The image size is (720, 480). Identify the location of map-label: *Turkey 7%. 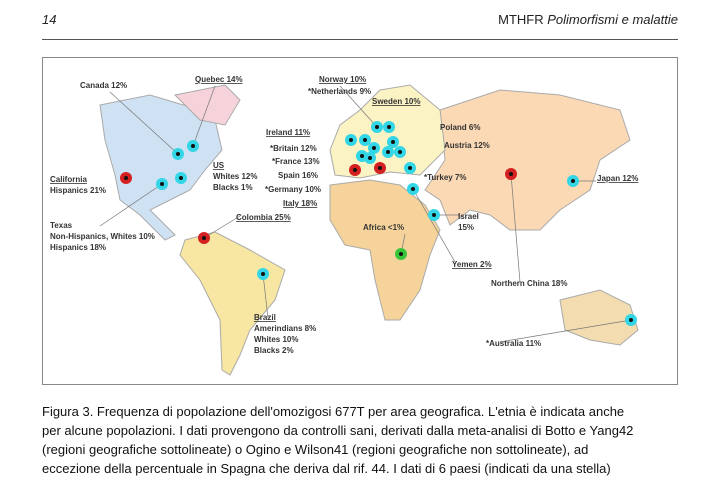
(445, 177).